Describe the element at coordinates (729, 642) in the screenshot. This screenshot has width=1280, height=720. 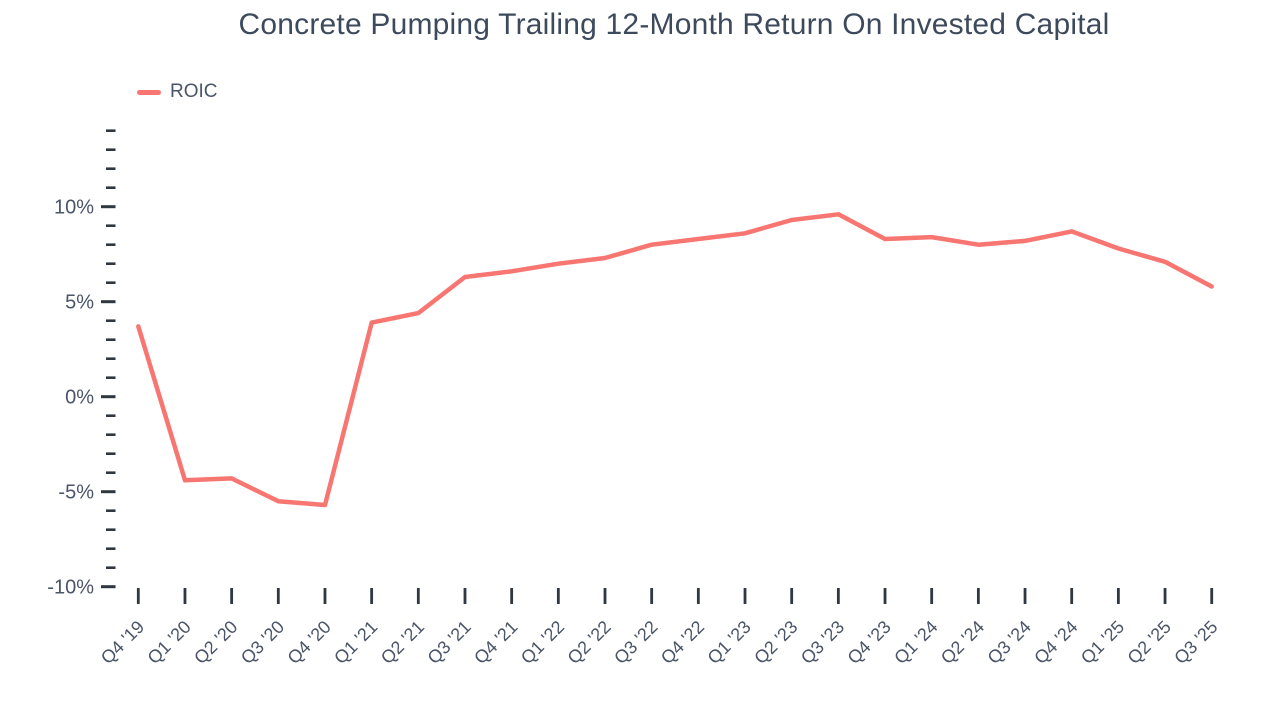
I see `x-axis-label: Q1 '23` at that location.